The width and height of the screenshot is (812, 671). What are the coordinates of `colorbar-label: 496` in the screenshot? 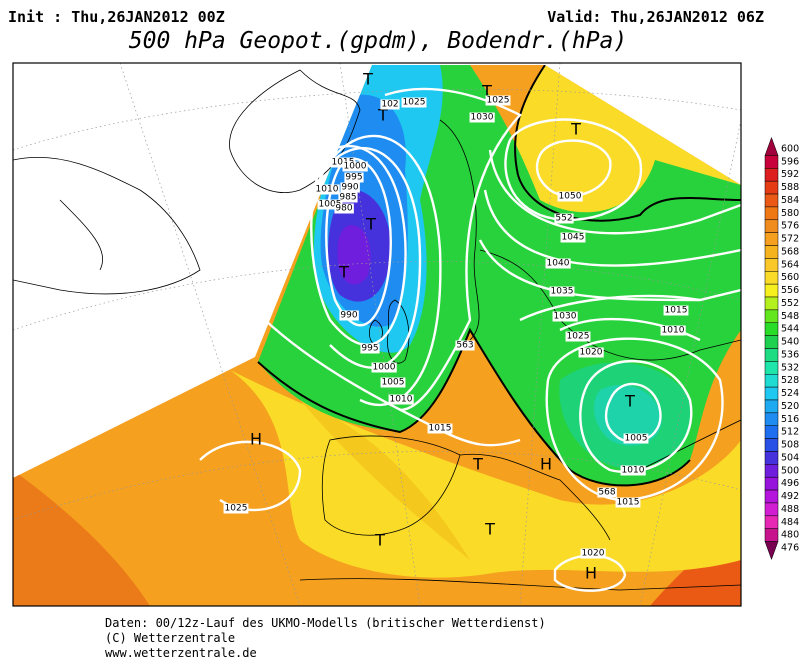 It's located at (790, 483).